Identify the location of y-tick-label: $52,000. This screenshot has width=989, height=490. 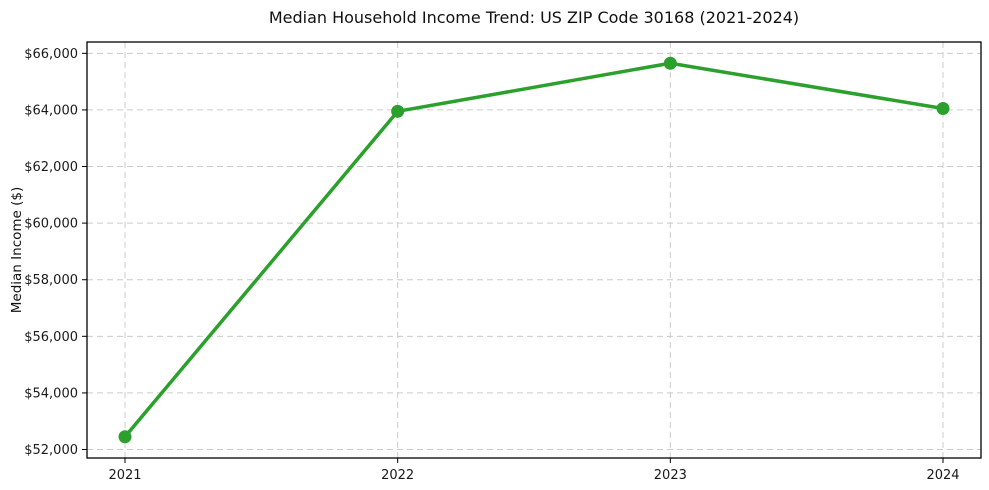
(51, 450).